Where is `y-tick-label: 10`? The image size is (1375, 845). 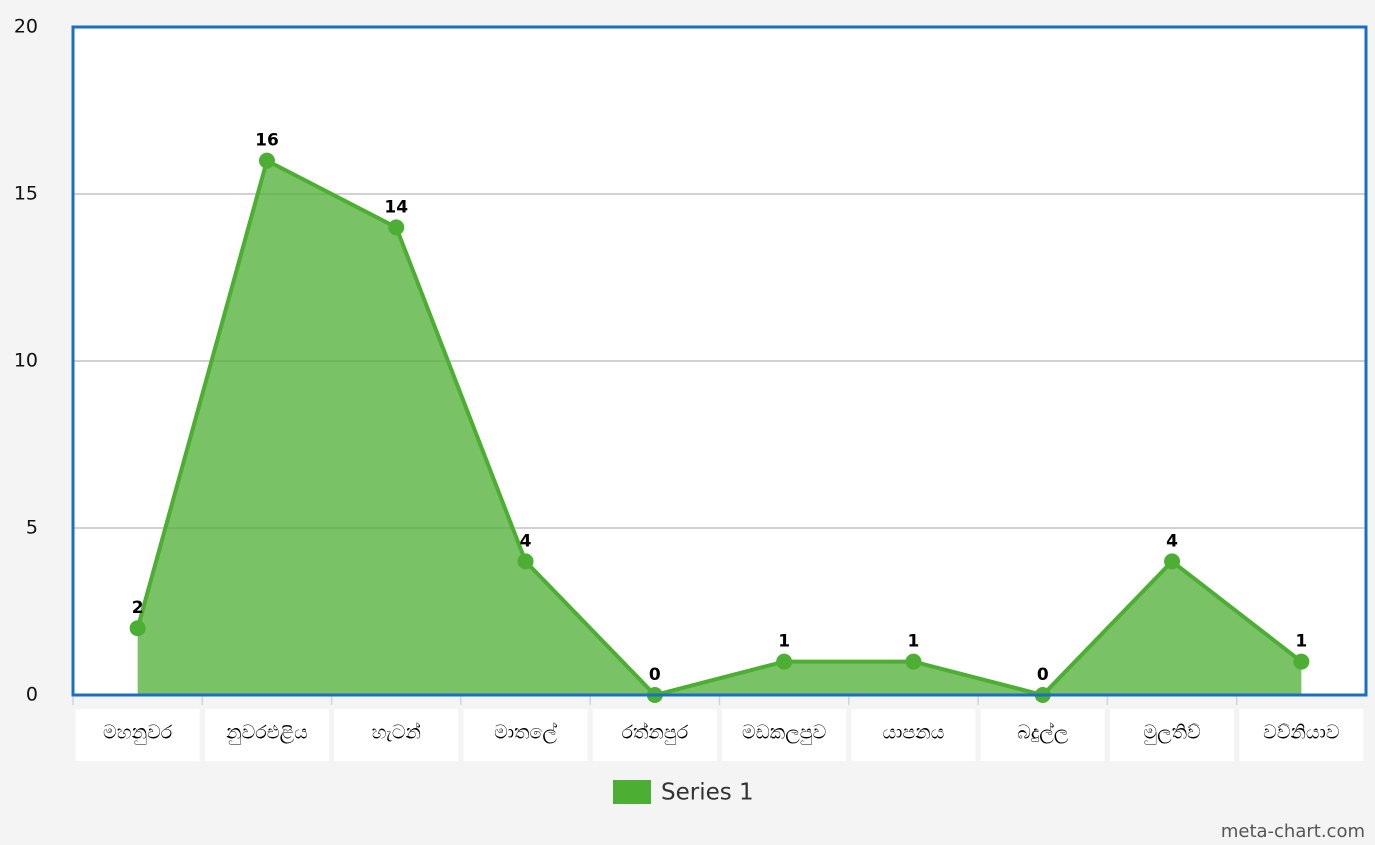
y-tick-label: 10 is located at coordinates (26, 361).